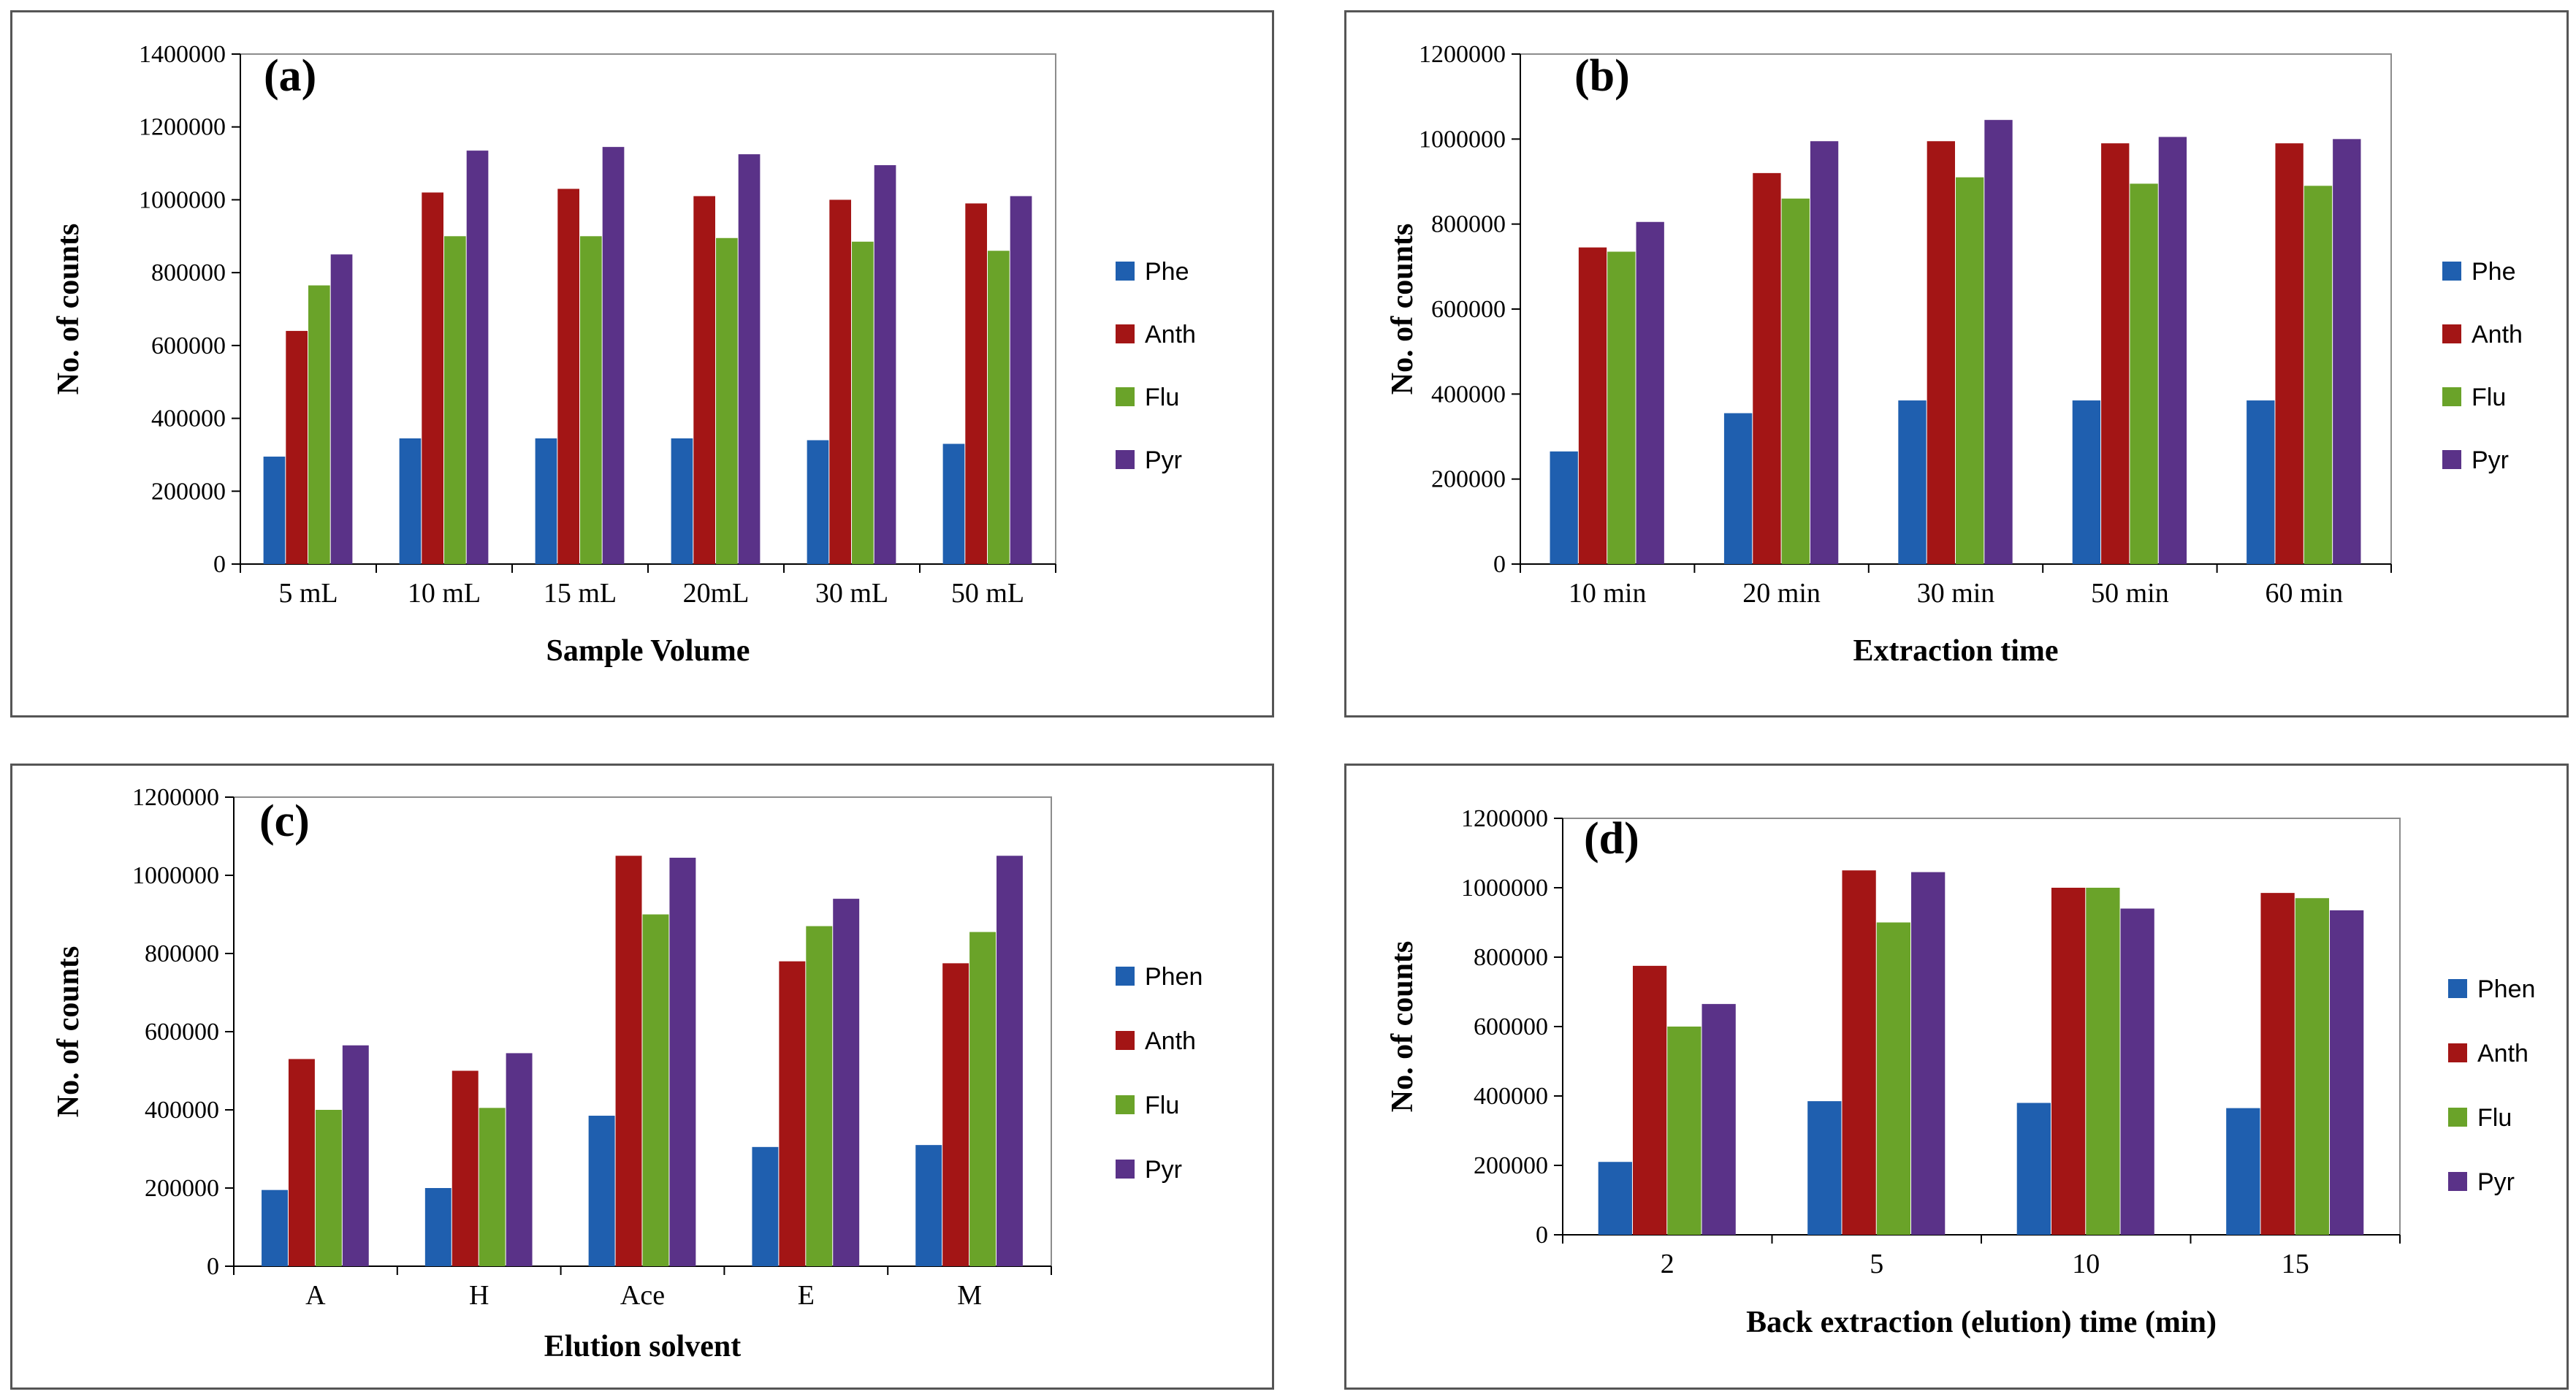  Describe the element at coordinates (1469, 224) in the screenshot. I see `y-tick-label: 800000` at that location.